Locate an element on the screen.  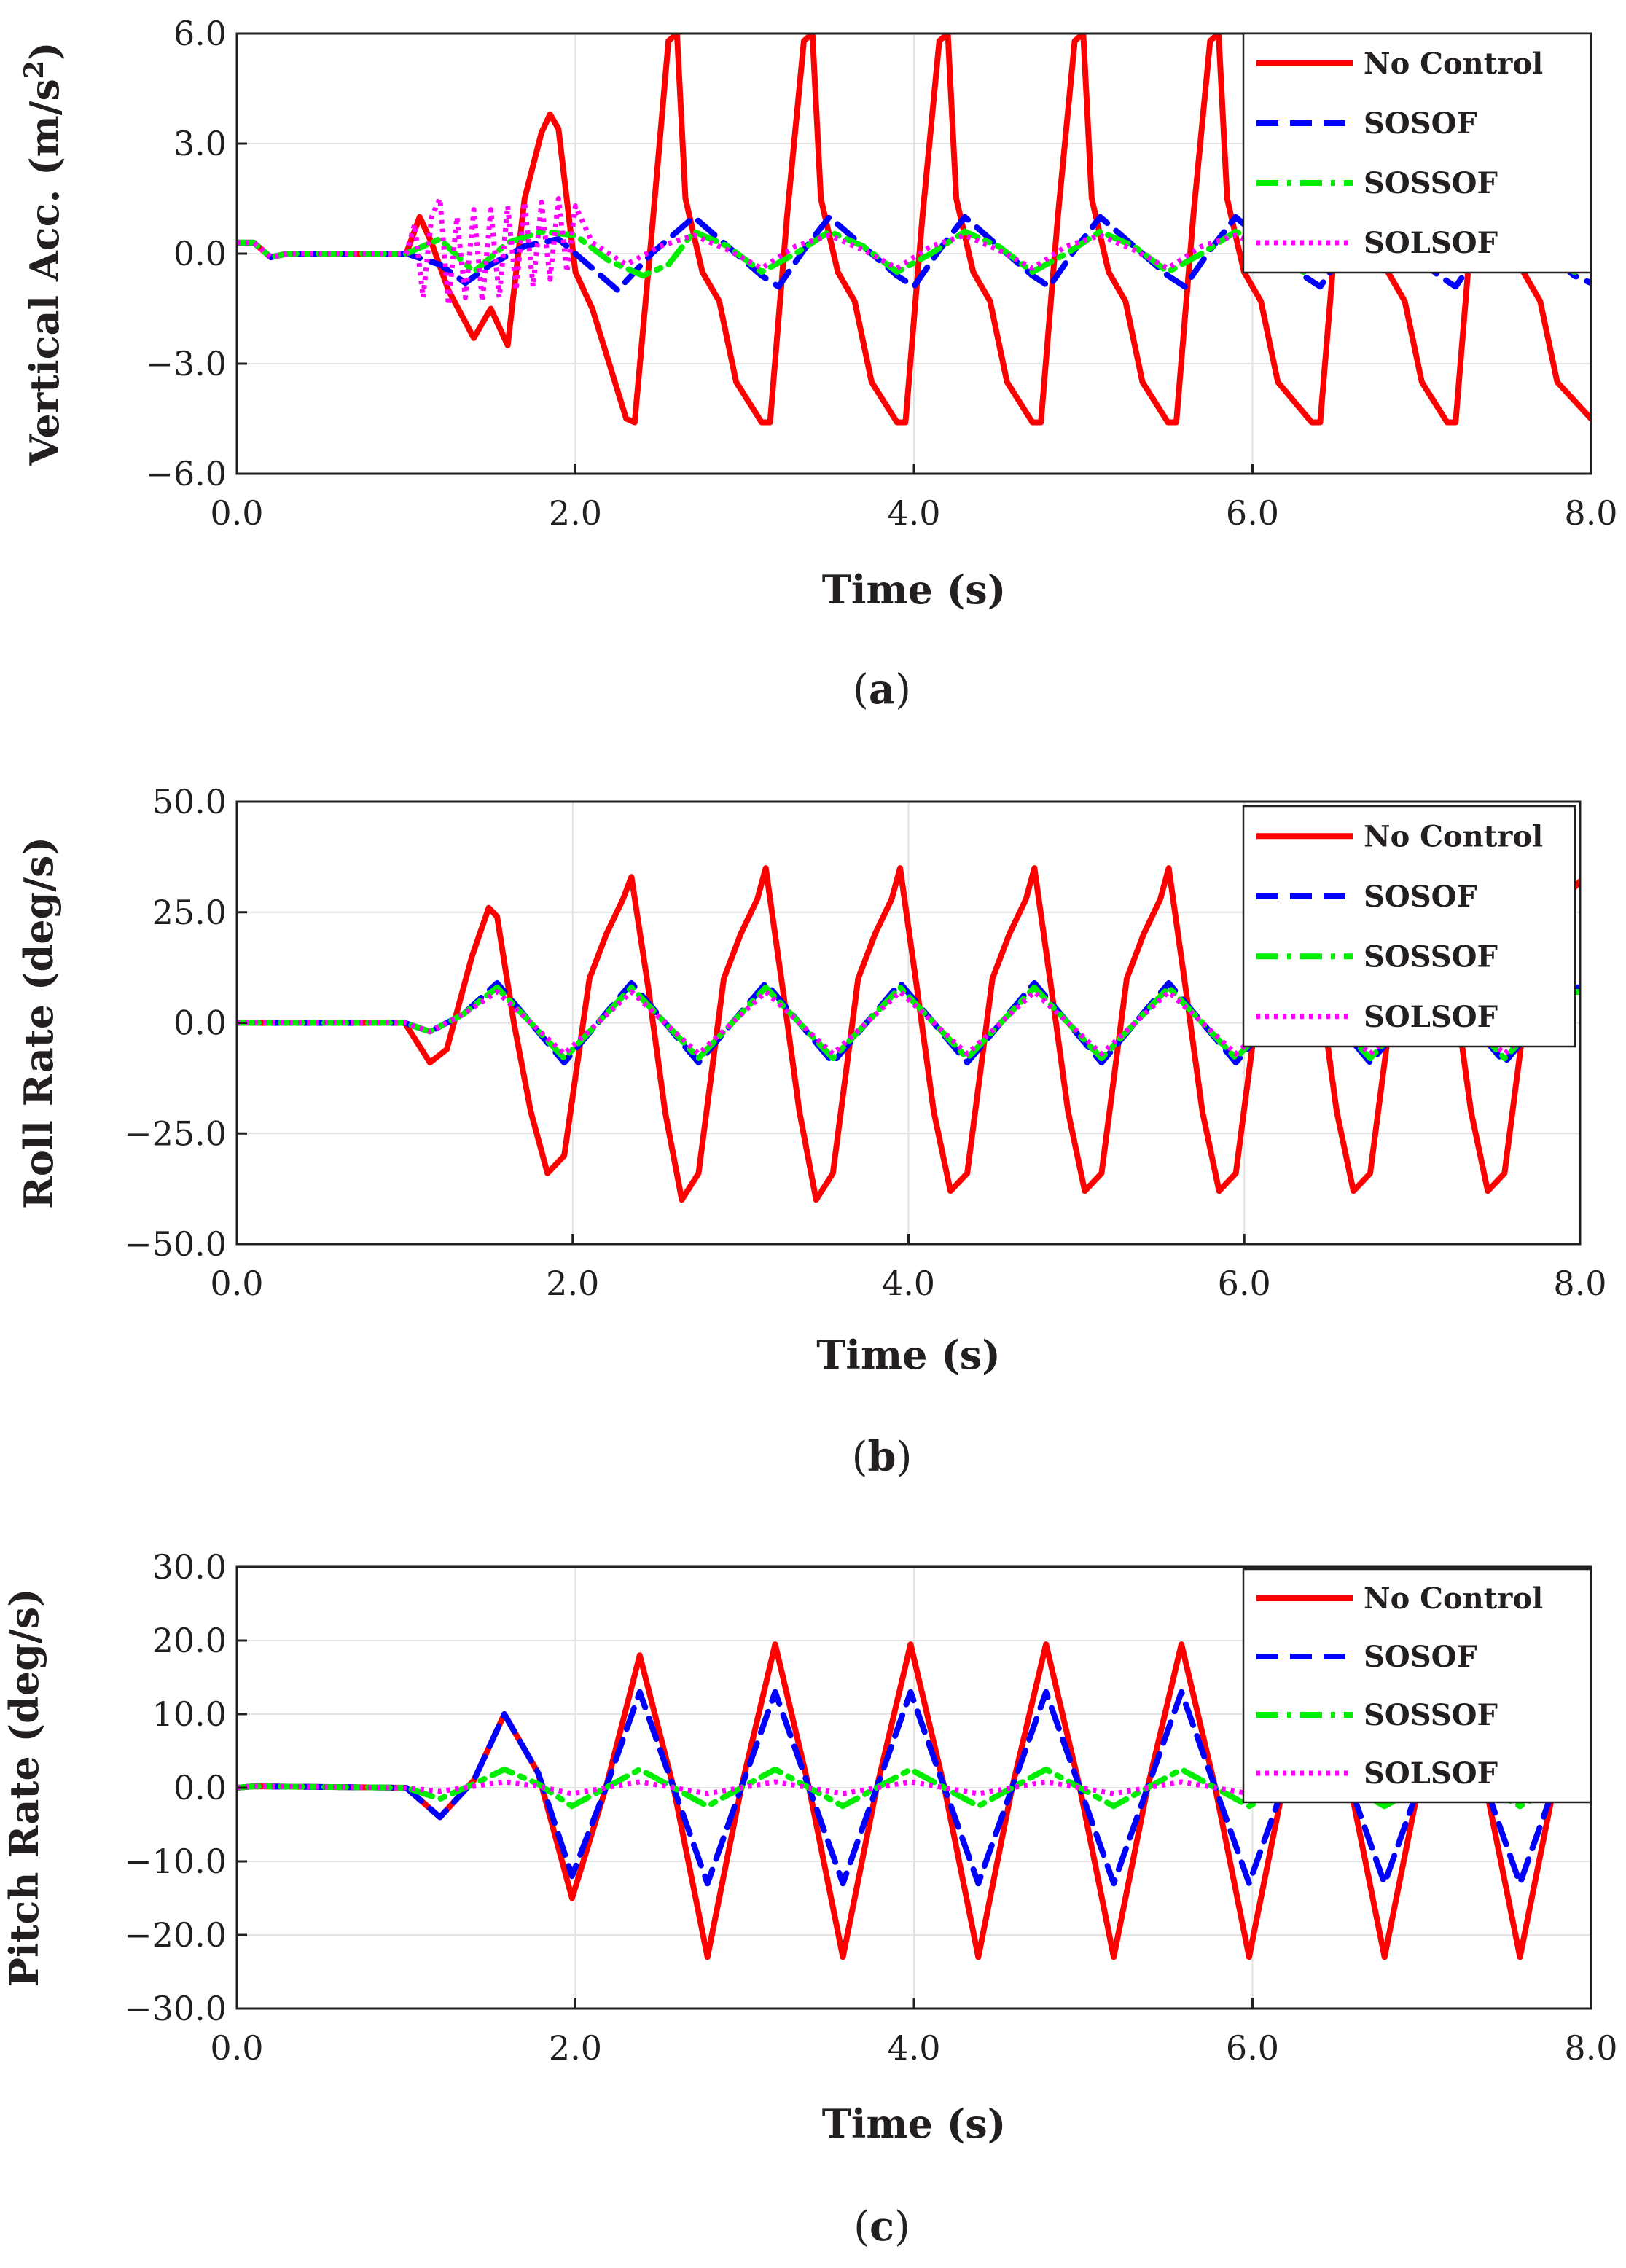
y-tick-label: 20.0 is located at coordinates (189, 1641).